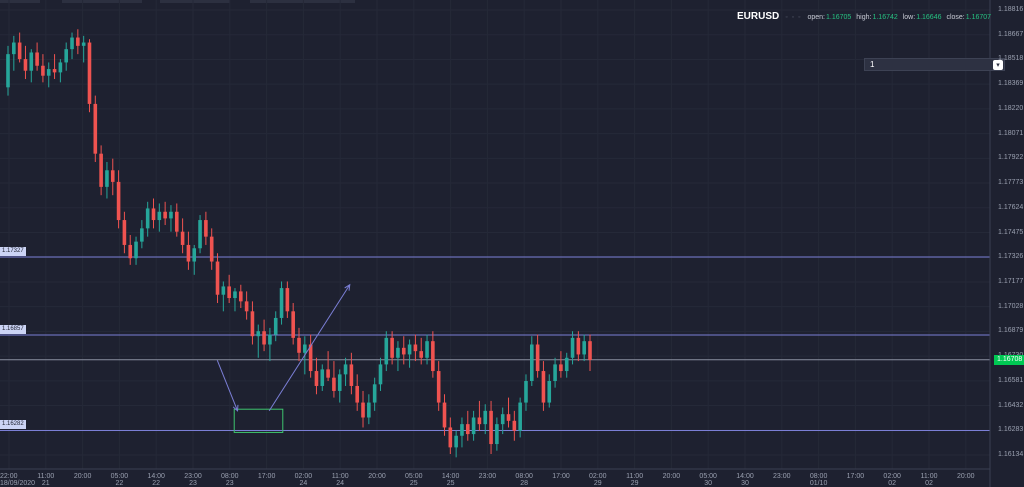  Describe the element at coordinates (855, 476) in the screenshot. I see `time-tick-time: 17:00` at that location.